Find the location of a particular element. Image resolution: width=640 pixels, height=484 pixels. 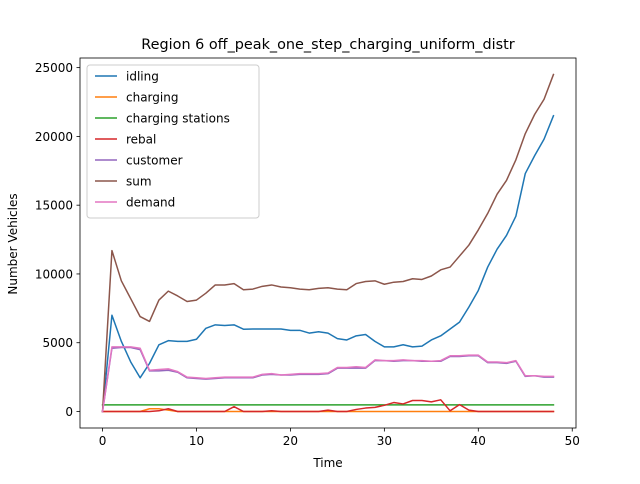

legend-label-idling: idling is located at coordinates (142, 77).